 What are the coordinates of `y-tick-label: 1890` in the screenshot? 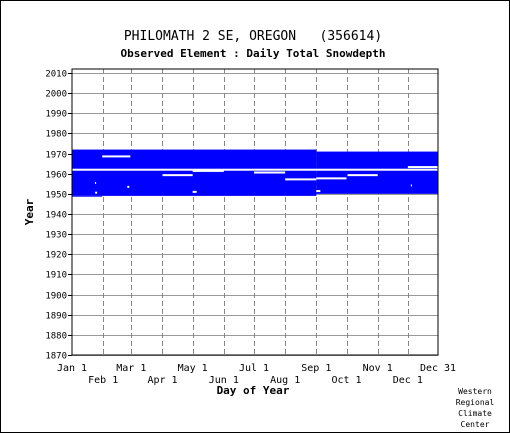 It's located at (56, 317).